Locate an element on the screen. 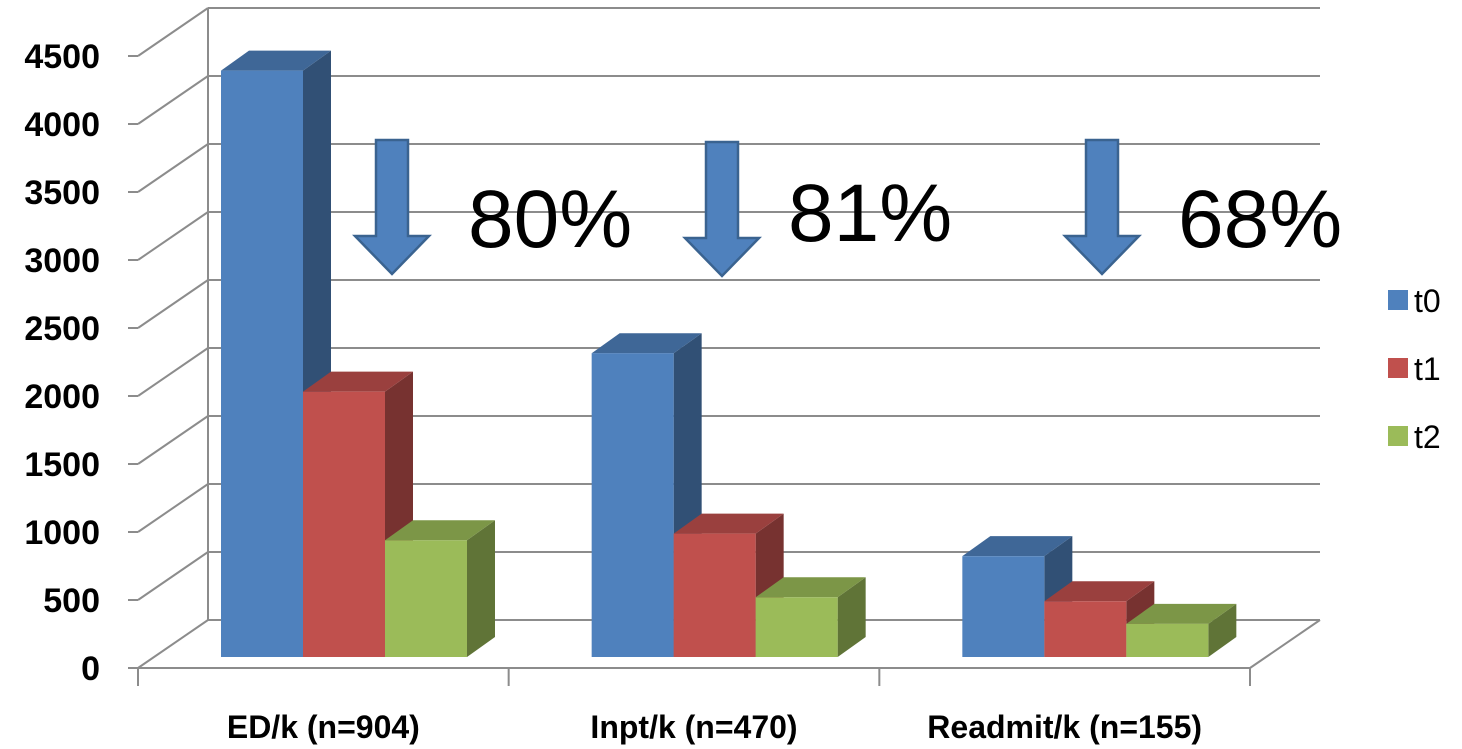  percent-reduction-label: 80% is located at coordinates (550, 219).